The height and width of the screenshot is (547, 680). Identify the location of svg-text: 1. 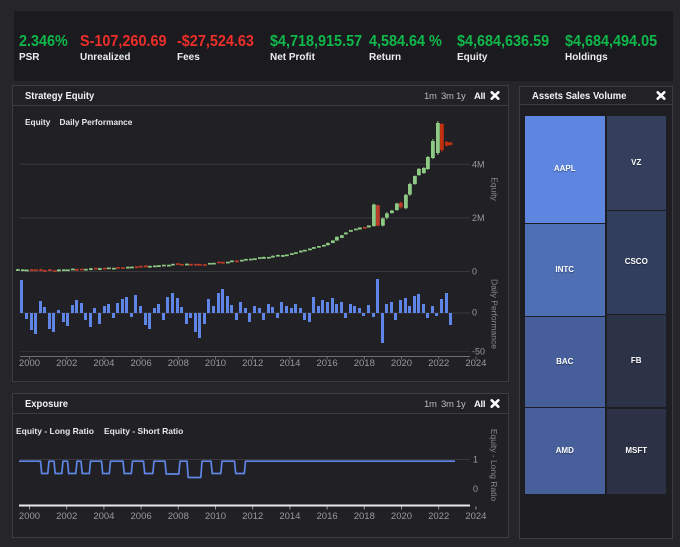
(475, 460).